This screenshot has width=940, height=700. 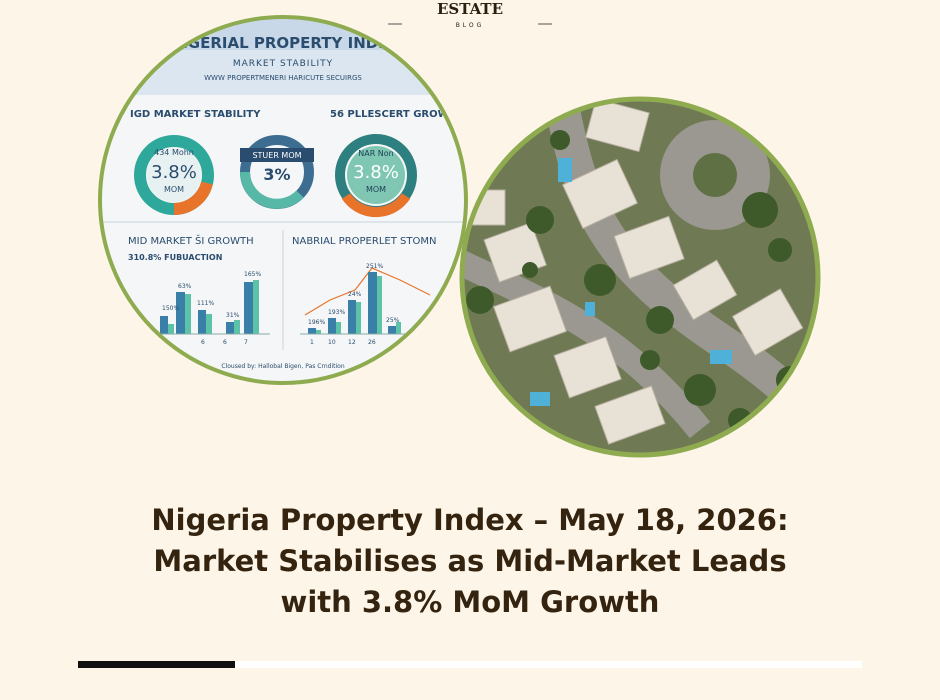 What do you see at coordinates (170, 308) in the screenshot?
I see `chart-label: 150%` at bounding box center [170, 308].